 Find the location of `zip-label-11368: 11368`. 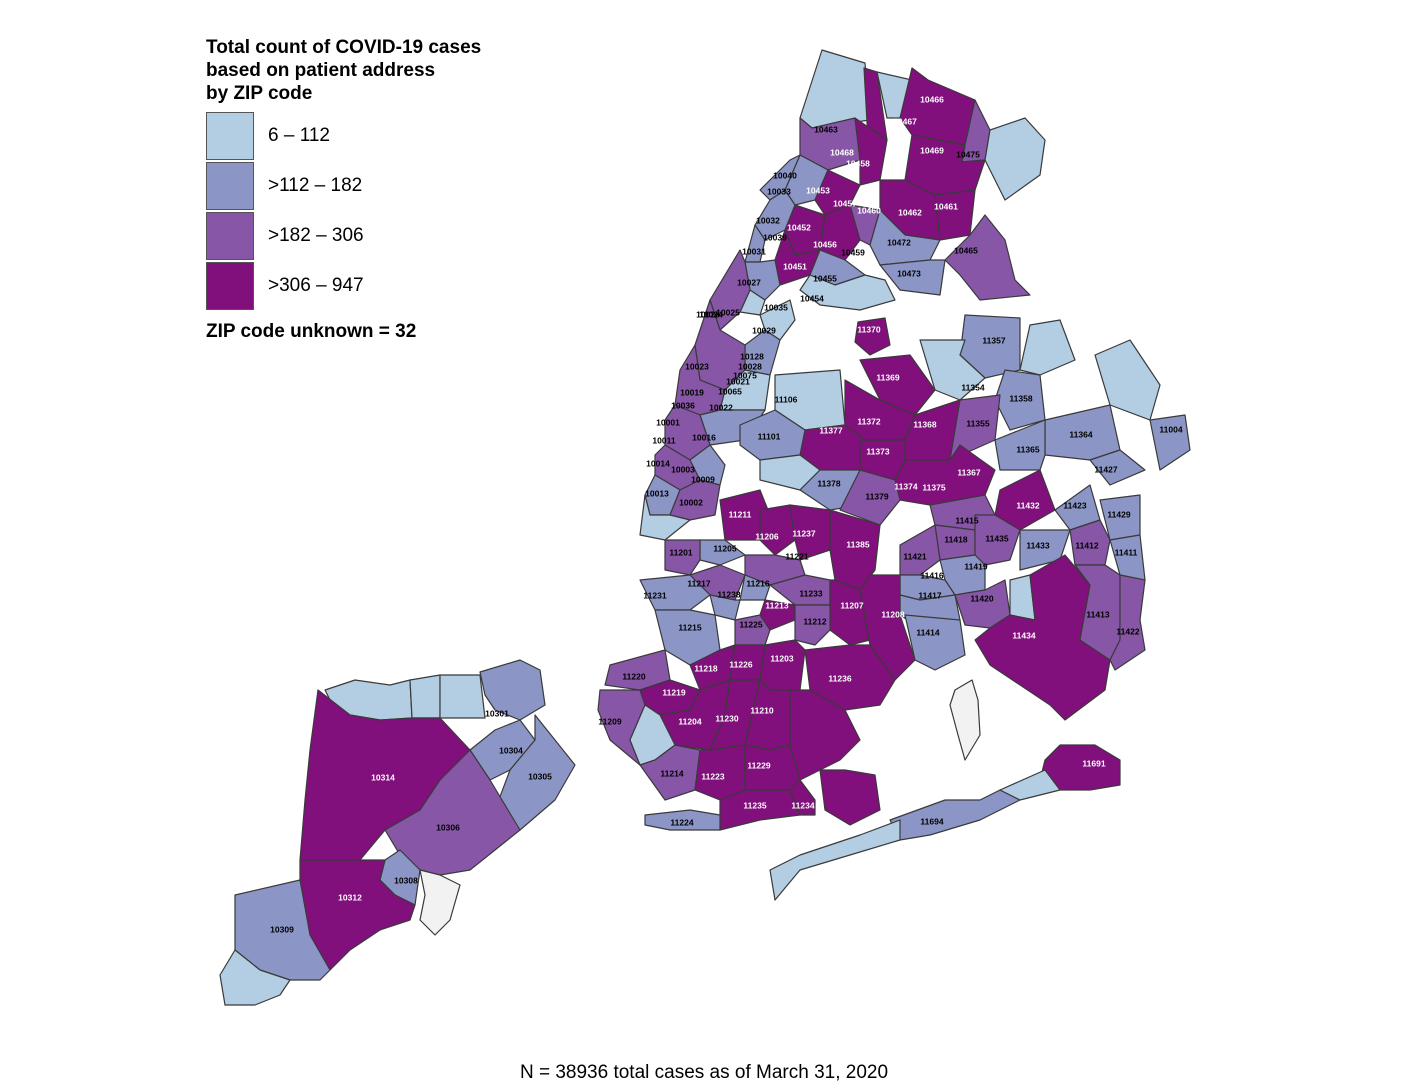

zip-label-11368: 11368 is located at coordinates (924, 424).